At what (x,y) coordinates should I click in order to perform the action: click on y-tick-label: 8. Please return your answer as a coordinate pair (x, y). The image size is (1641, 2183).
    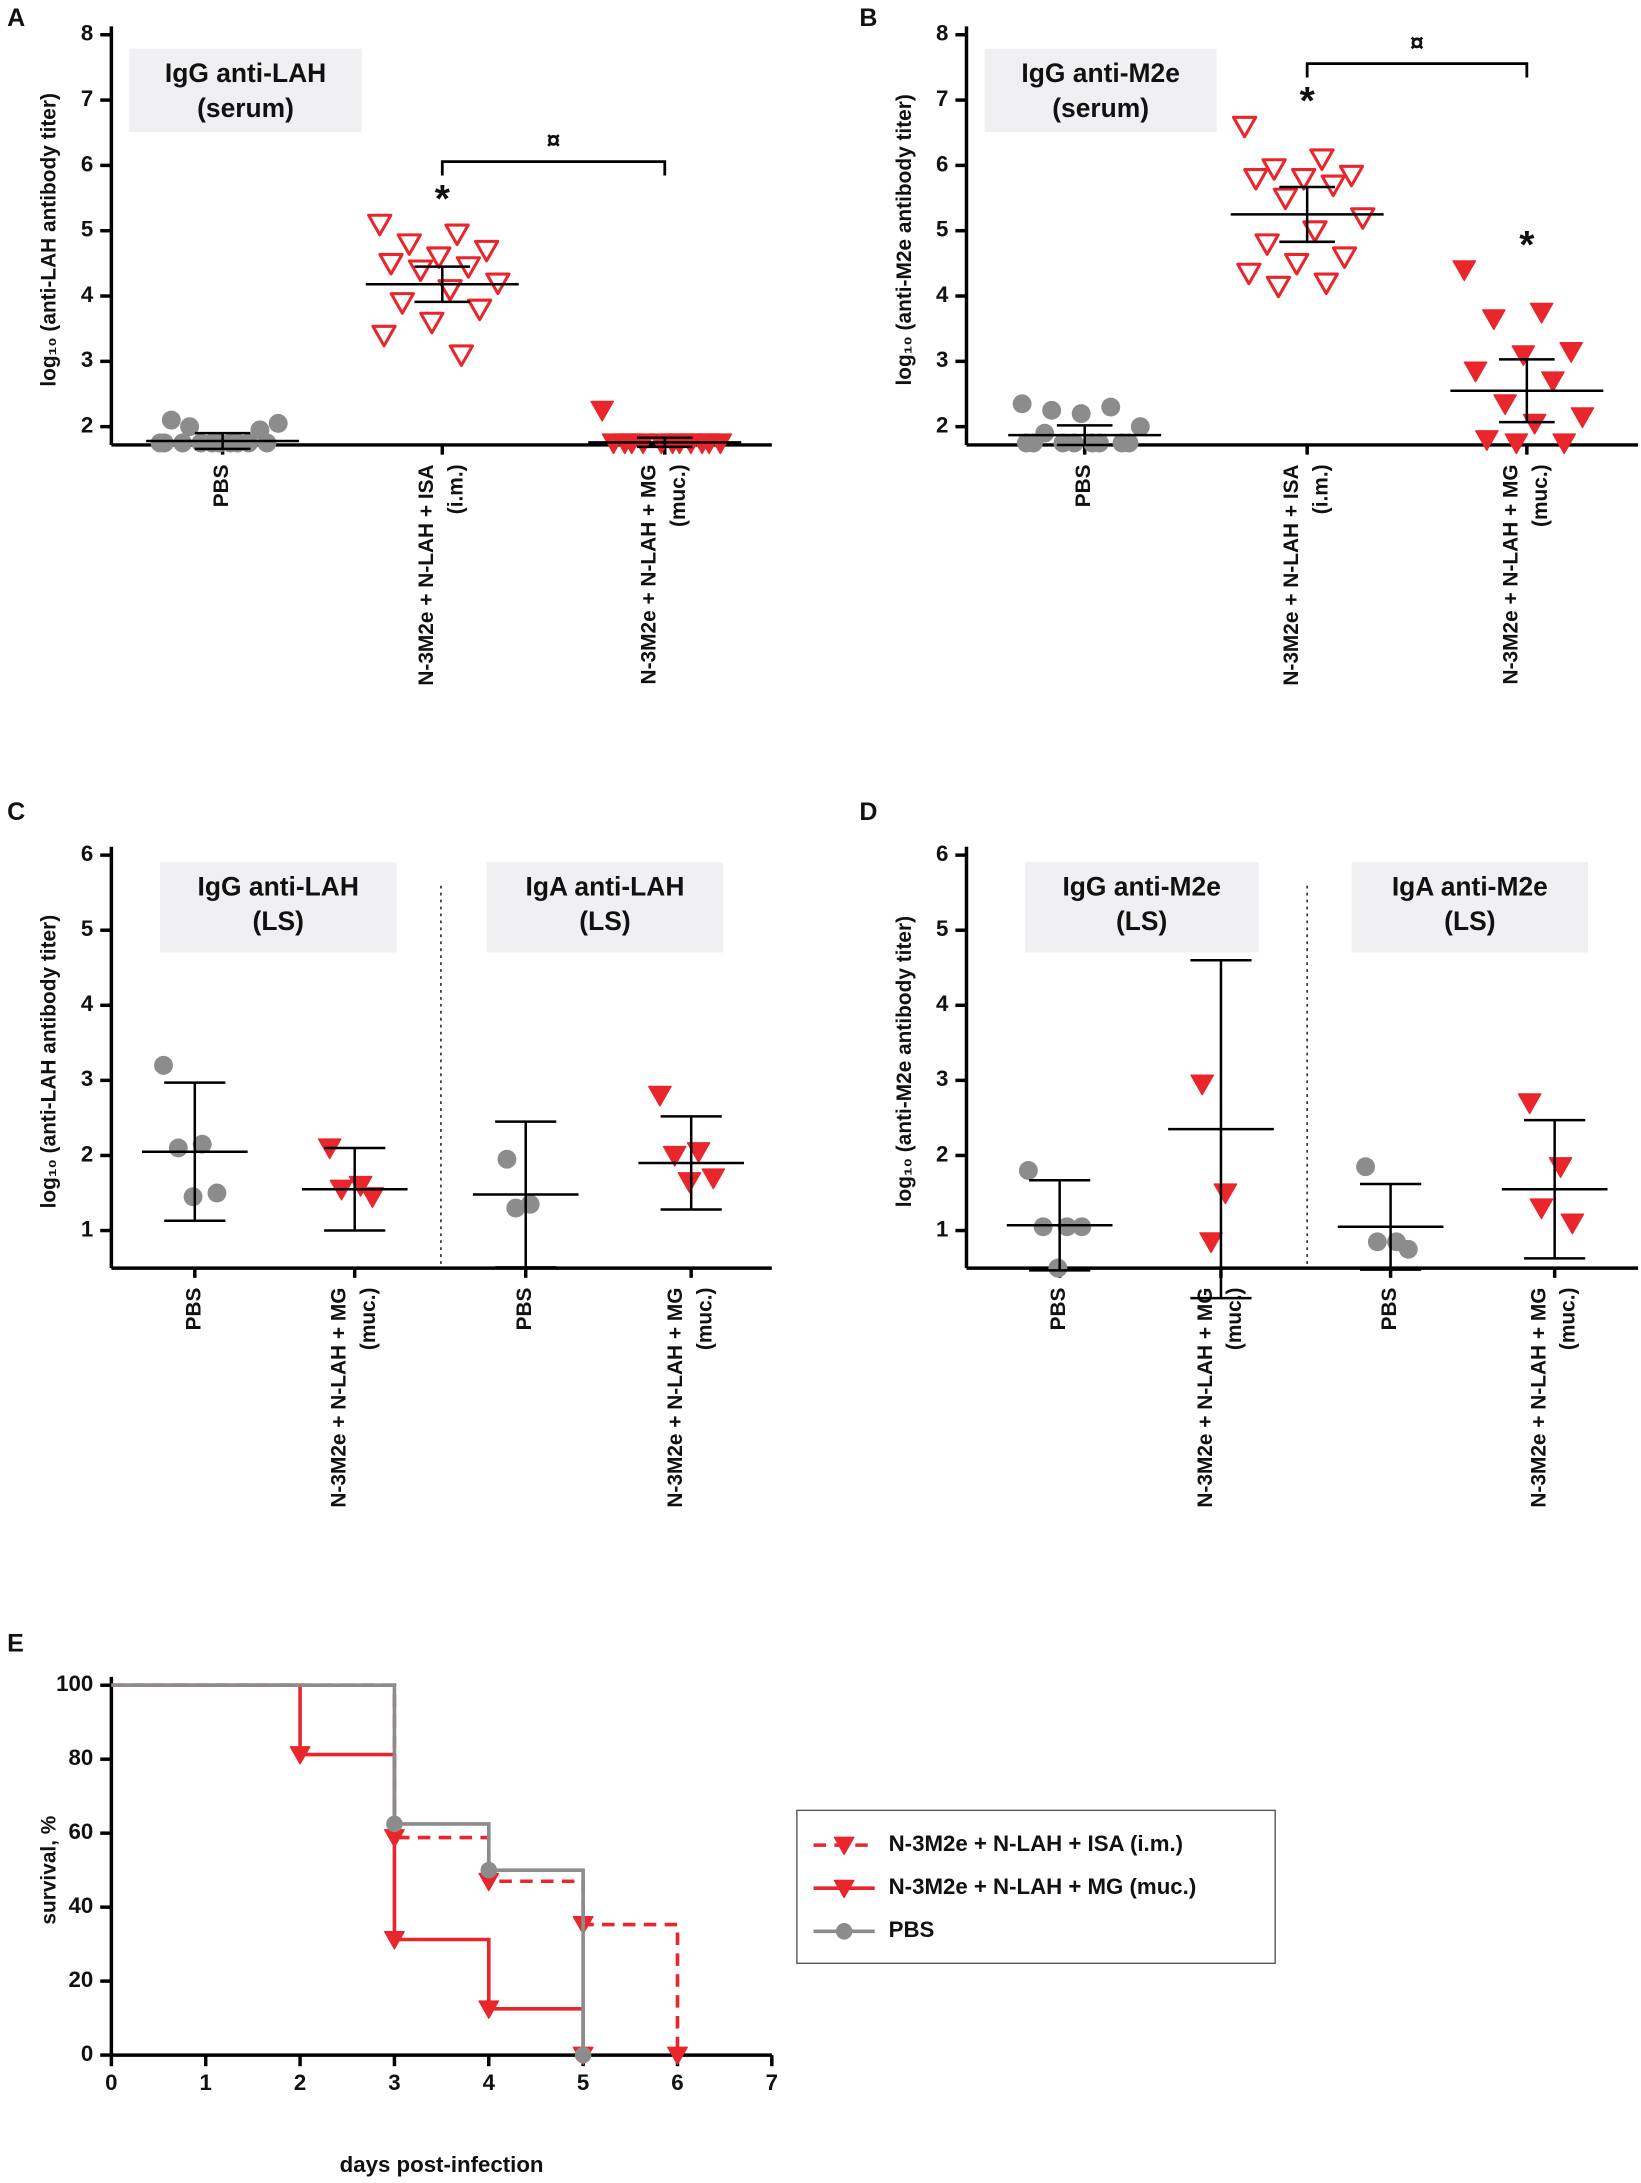
    Looking at the image, I should click on (87, 33).